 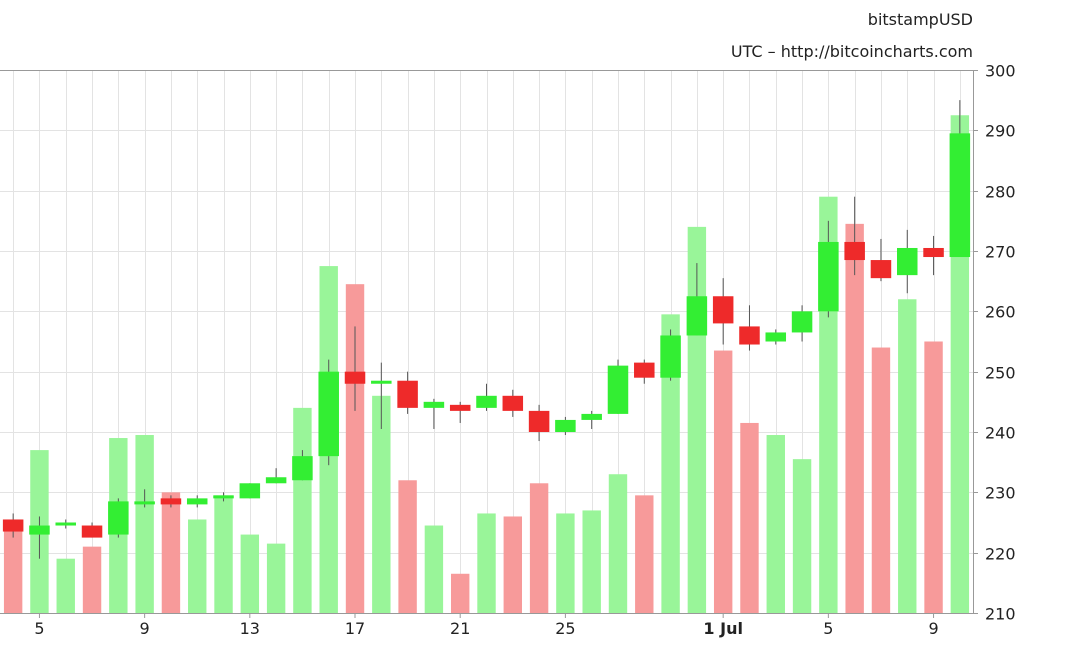 What do you see at coordinates (1000, 493) in the screenshot?
I see `y-tick-label: 230` at bounding box center [1000, 493].